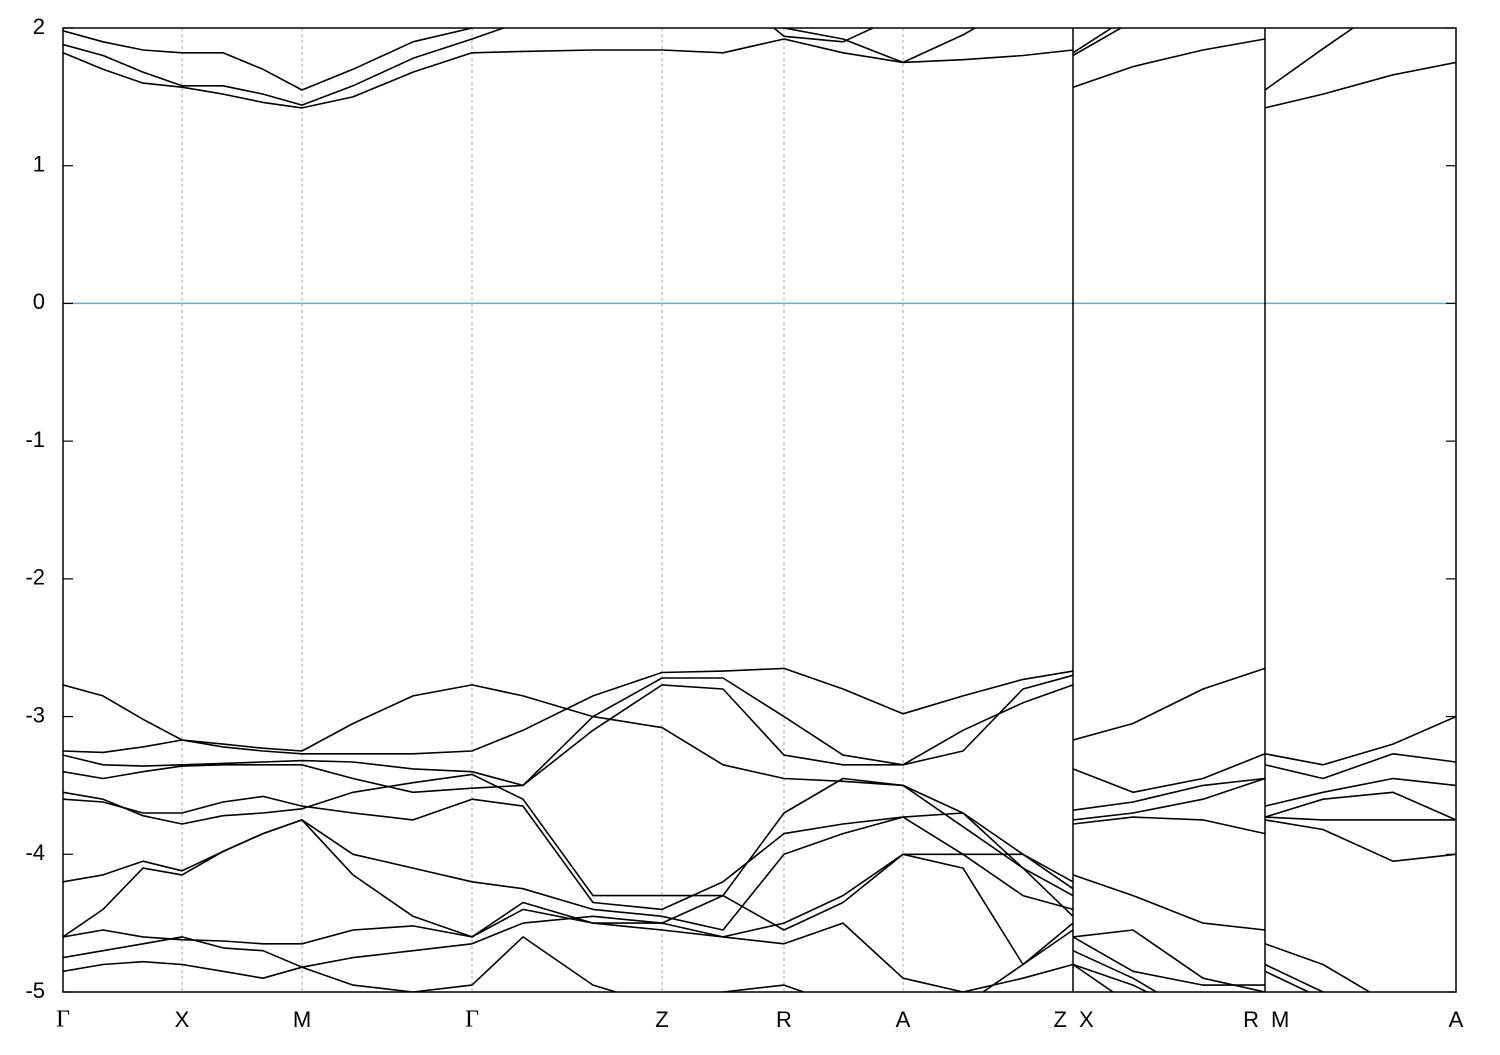 The height and width of the screenshot is (1055, 1500). I want to click on y-tick-label: 1, so click(39, 164).